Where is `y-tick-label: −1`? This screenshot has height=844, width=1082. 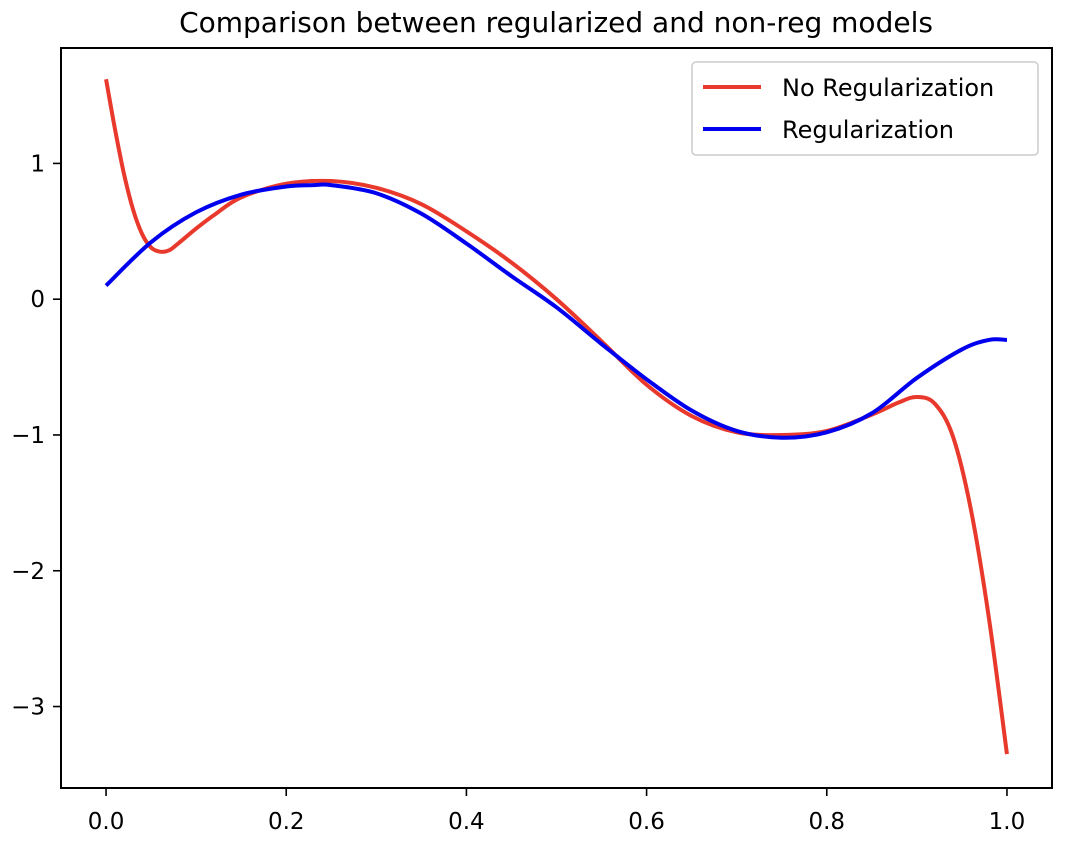
y-tick-label: −1 is located at coordinates (28, 436).